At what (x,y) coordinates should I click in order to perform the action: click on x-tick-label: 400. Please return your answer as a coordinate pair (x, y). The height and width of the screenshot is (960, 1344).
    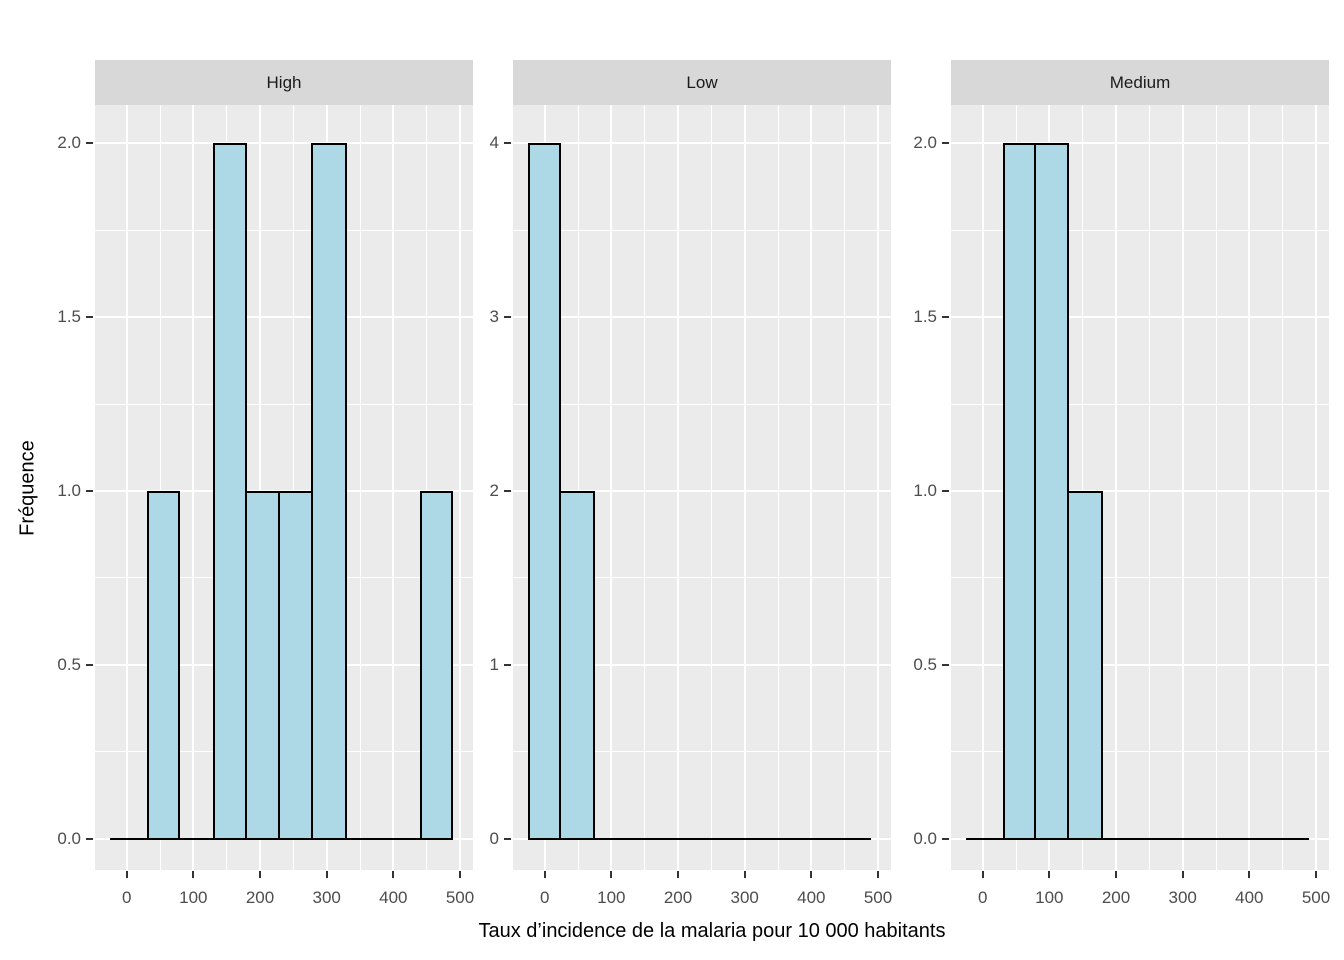
    Looking at the image, I should click on (393, 897).